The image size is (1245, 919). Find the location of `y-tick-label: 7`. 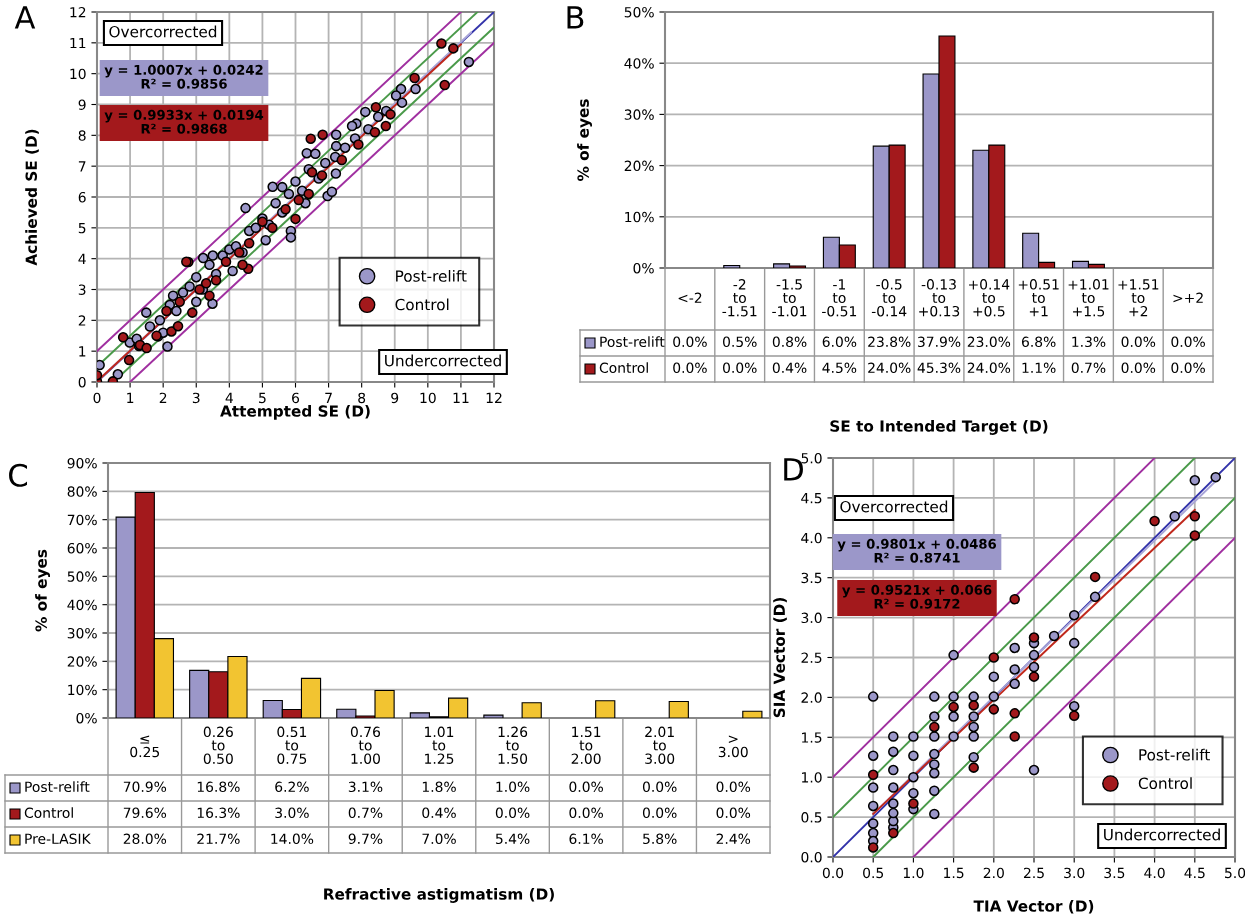

y-tick-label: 7 is located at coordinates (82, 166).